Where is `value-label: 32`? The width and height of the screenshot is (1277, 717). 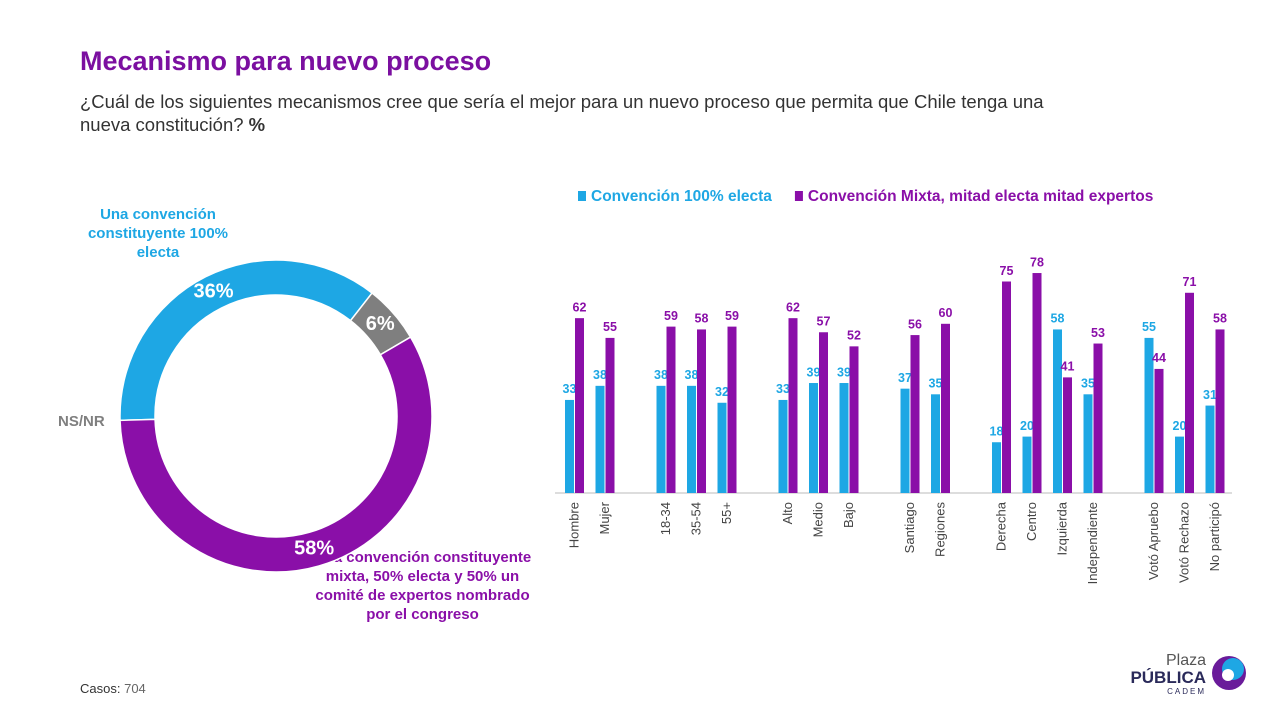 value-label: 32 is located at coordinates (722, 392).